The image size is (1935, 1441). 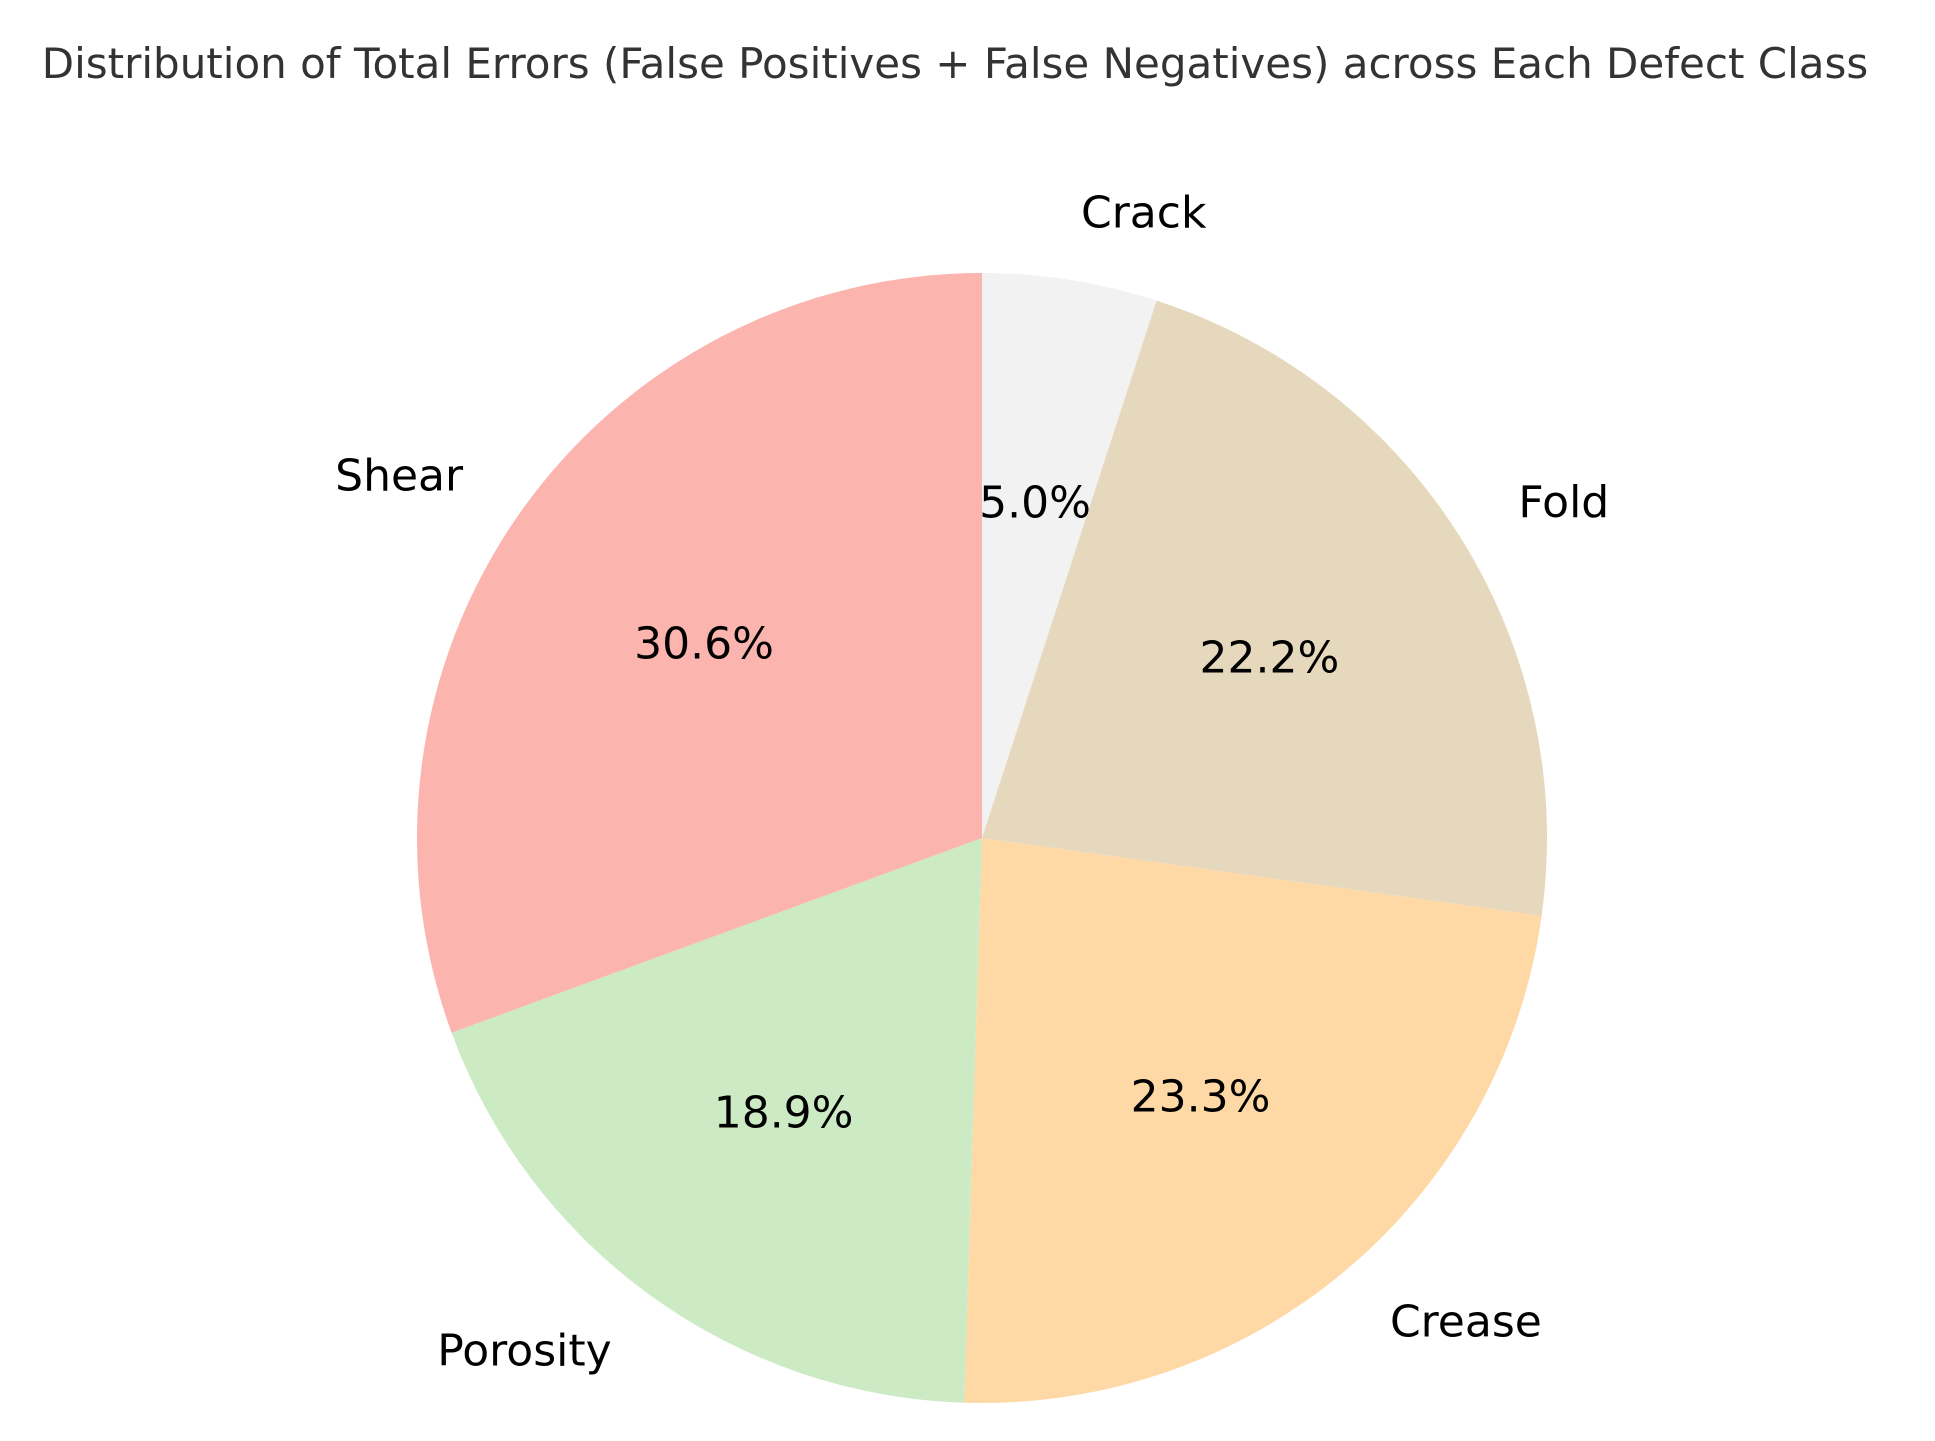 I want to click on pie-slice-fold, so click(x=1264, y=608).